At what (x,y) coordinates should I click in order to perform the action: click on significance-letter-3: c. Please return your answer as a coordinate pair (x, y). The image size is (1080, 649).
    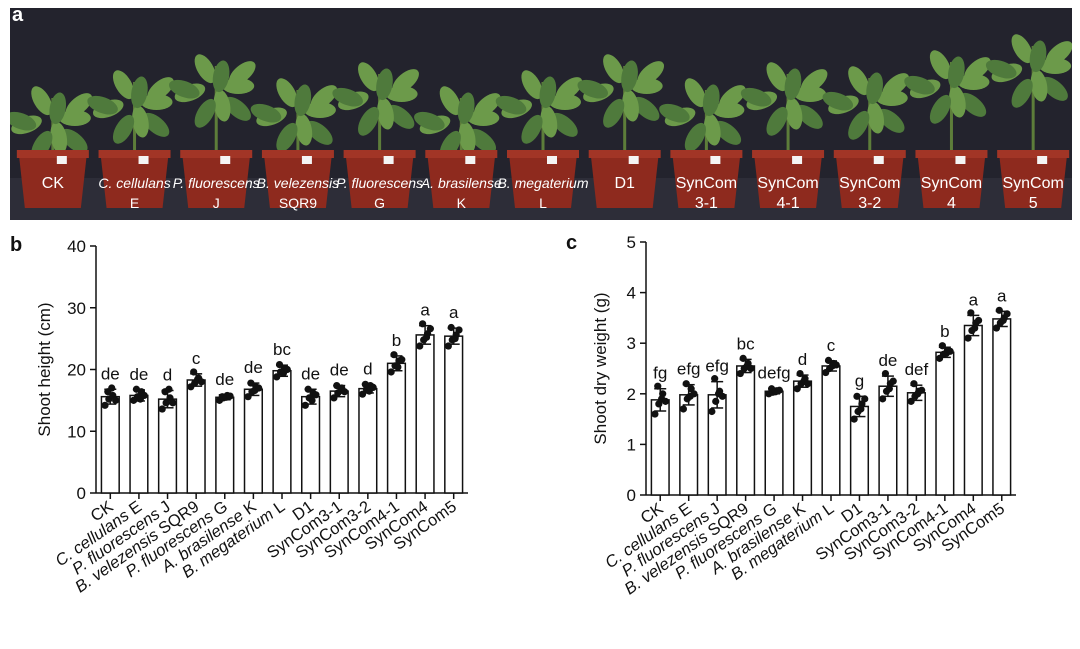
    Looking at the image, I should click on (196, 358).